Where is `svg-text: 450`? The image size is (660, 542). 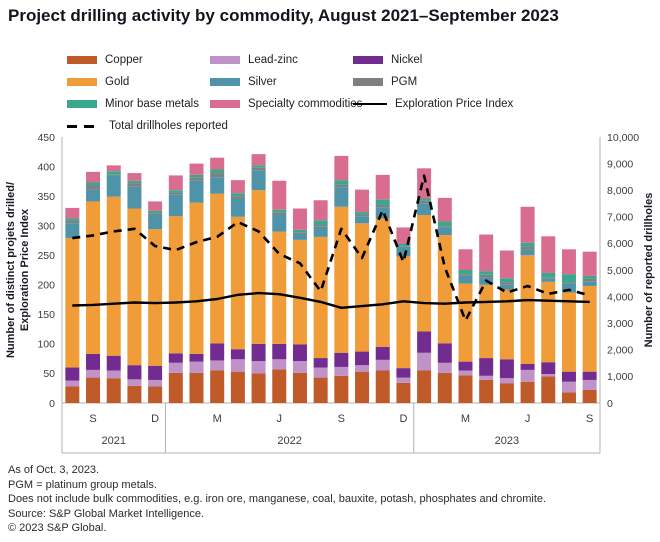
svg-text: 450 is located at coordinates (46, 138).